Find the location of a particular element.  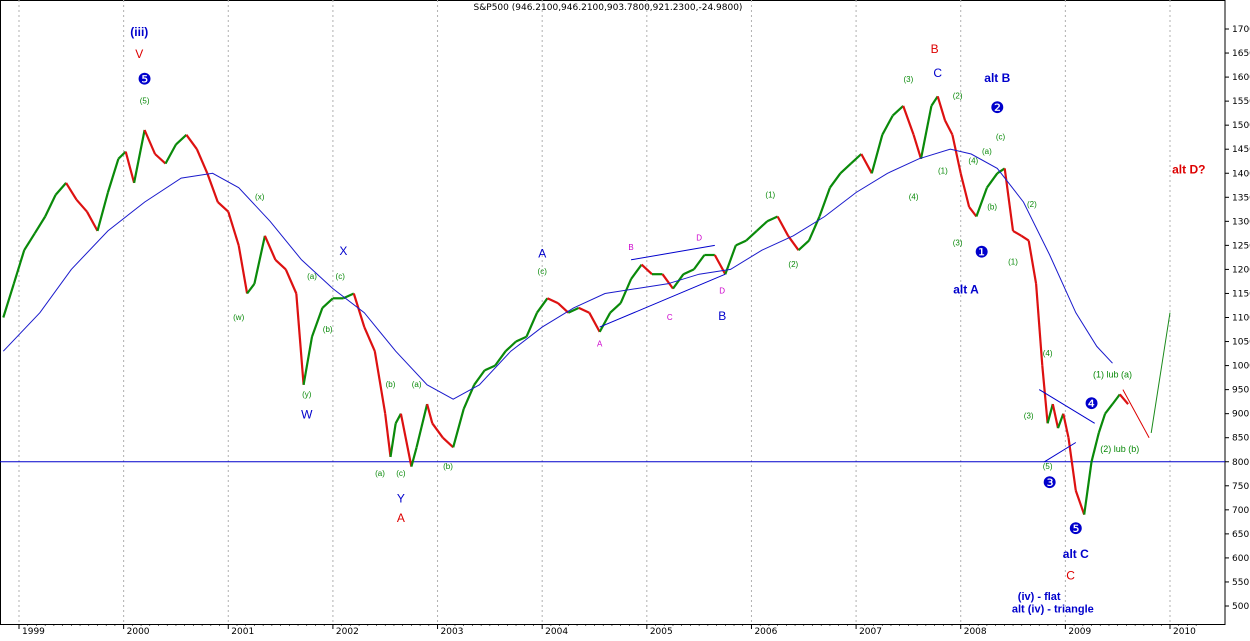

y-tick-label: 850 is located at coordinates (1240, 439).